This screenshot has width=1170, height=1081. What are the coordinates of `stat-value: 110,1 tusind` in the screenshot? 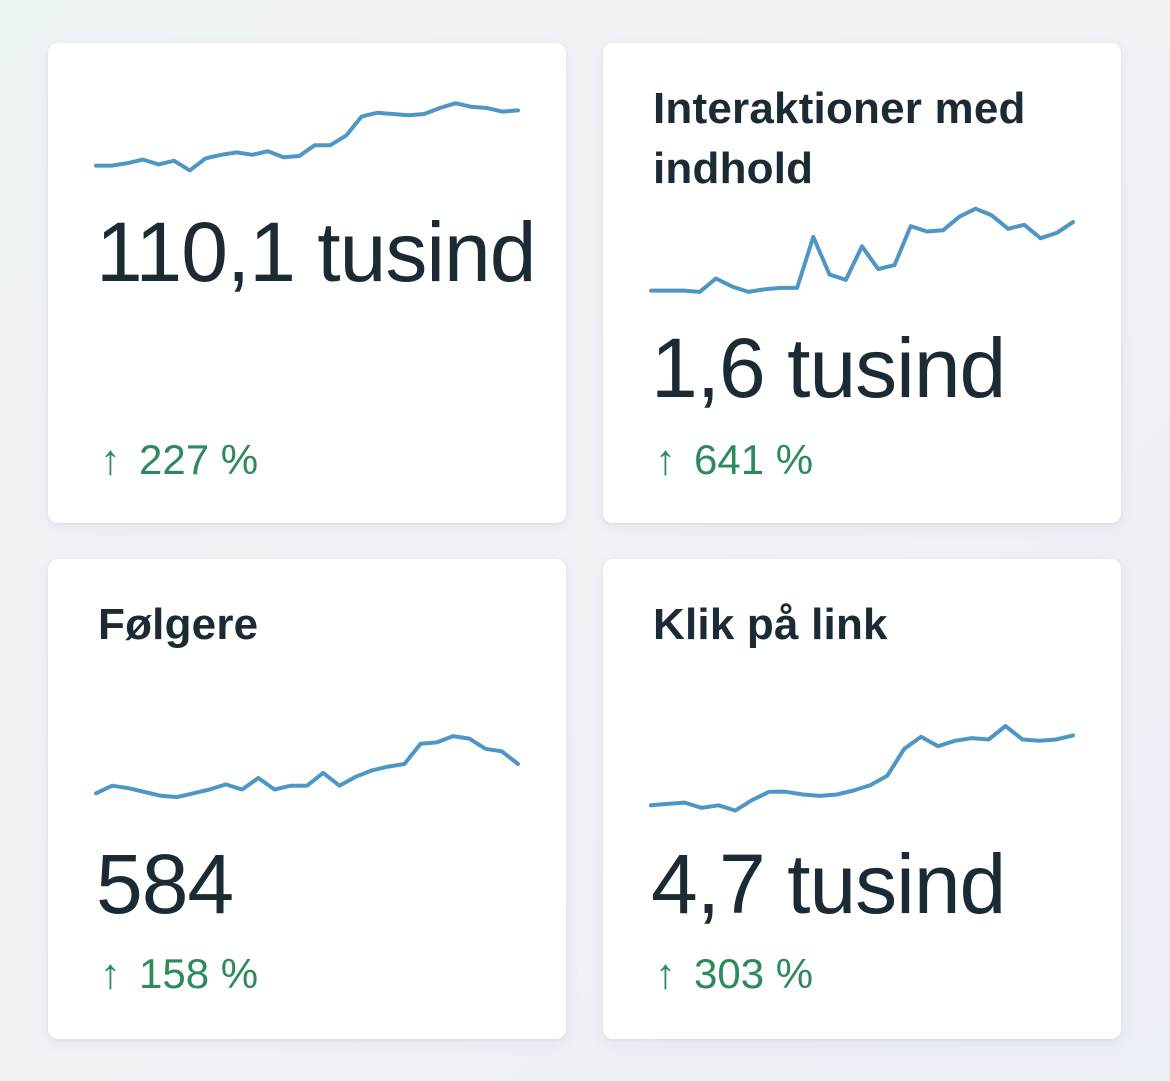 It's located at (316, 252).